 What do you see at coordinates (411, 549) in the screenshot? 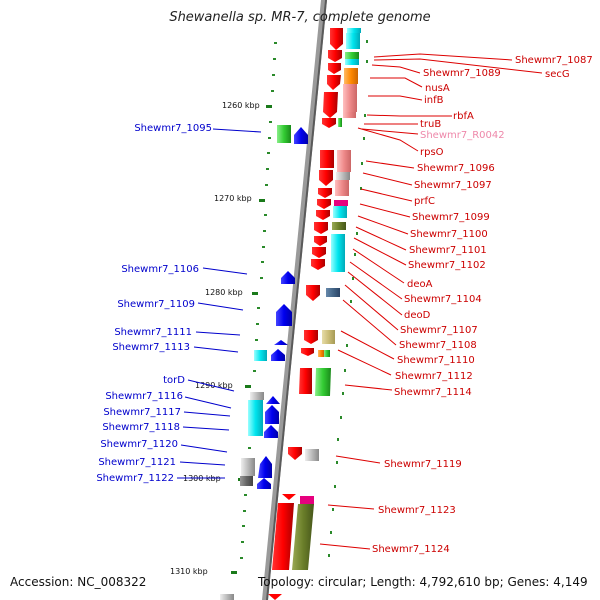
I see `label-shewmr7-1124: Shewmr7_1124` at bounding box center [411, 549].